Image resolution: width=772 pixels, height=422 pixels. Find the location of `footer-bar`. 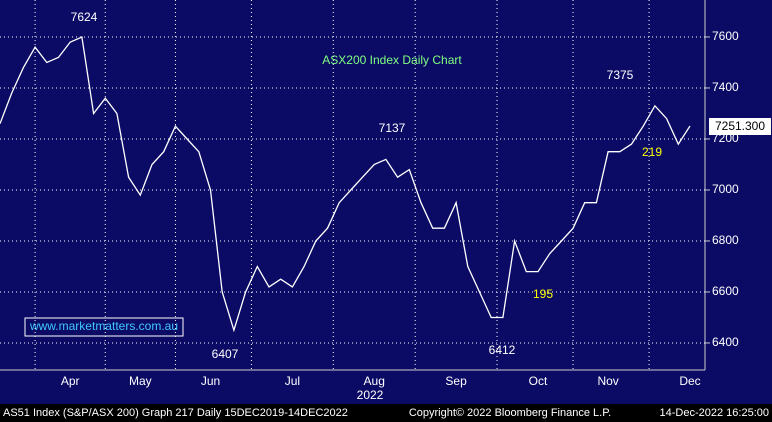

footer-bar is located at coordinates (386, 413).